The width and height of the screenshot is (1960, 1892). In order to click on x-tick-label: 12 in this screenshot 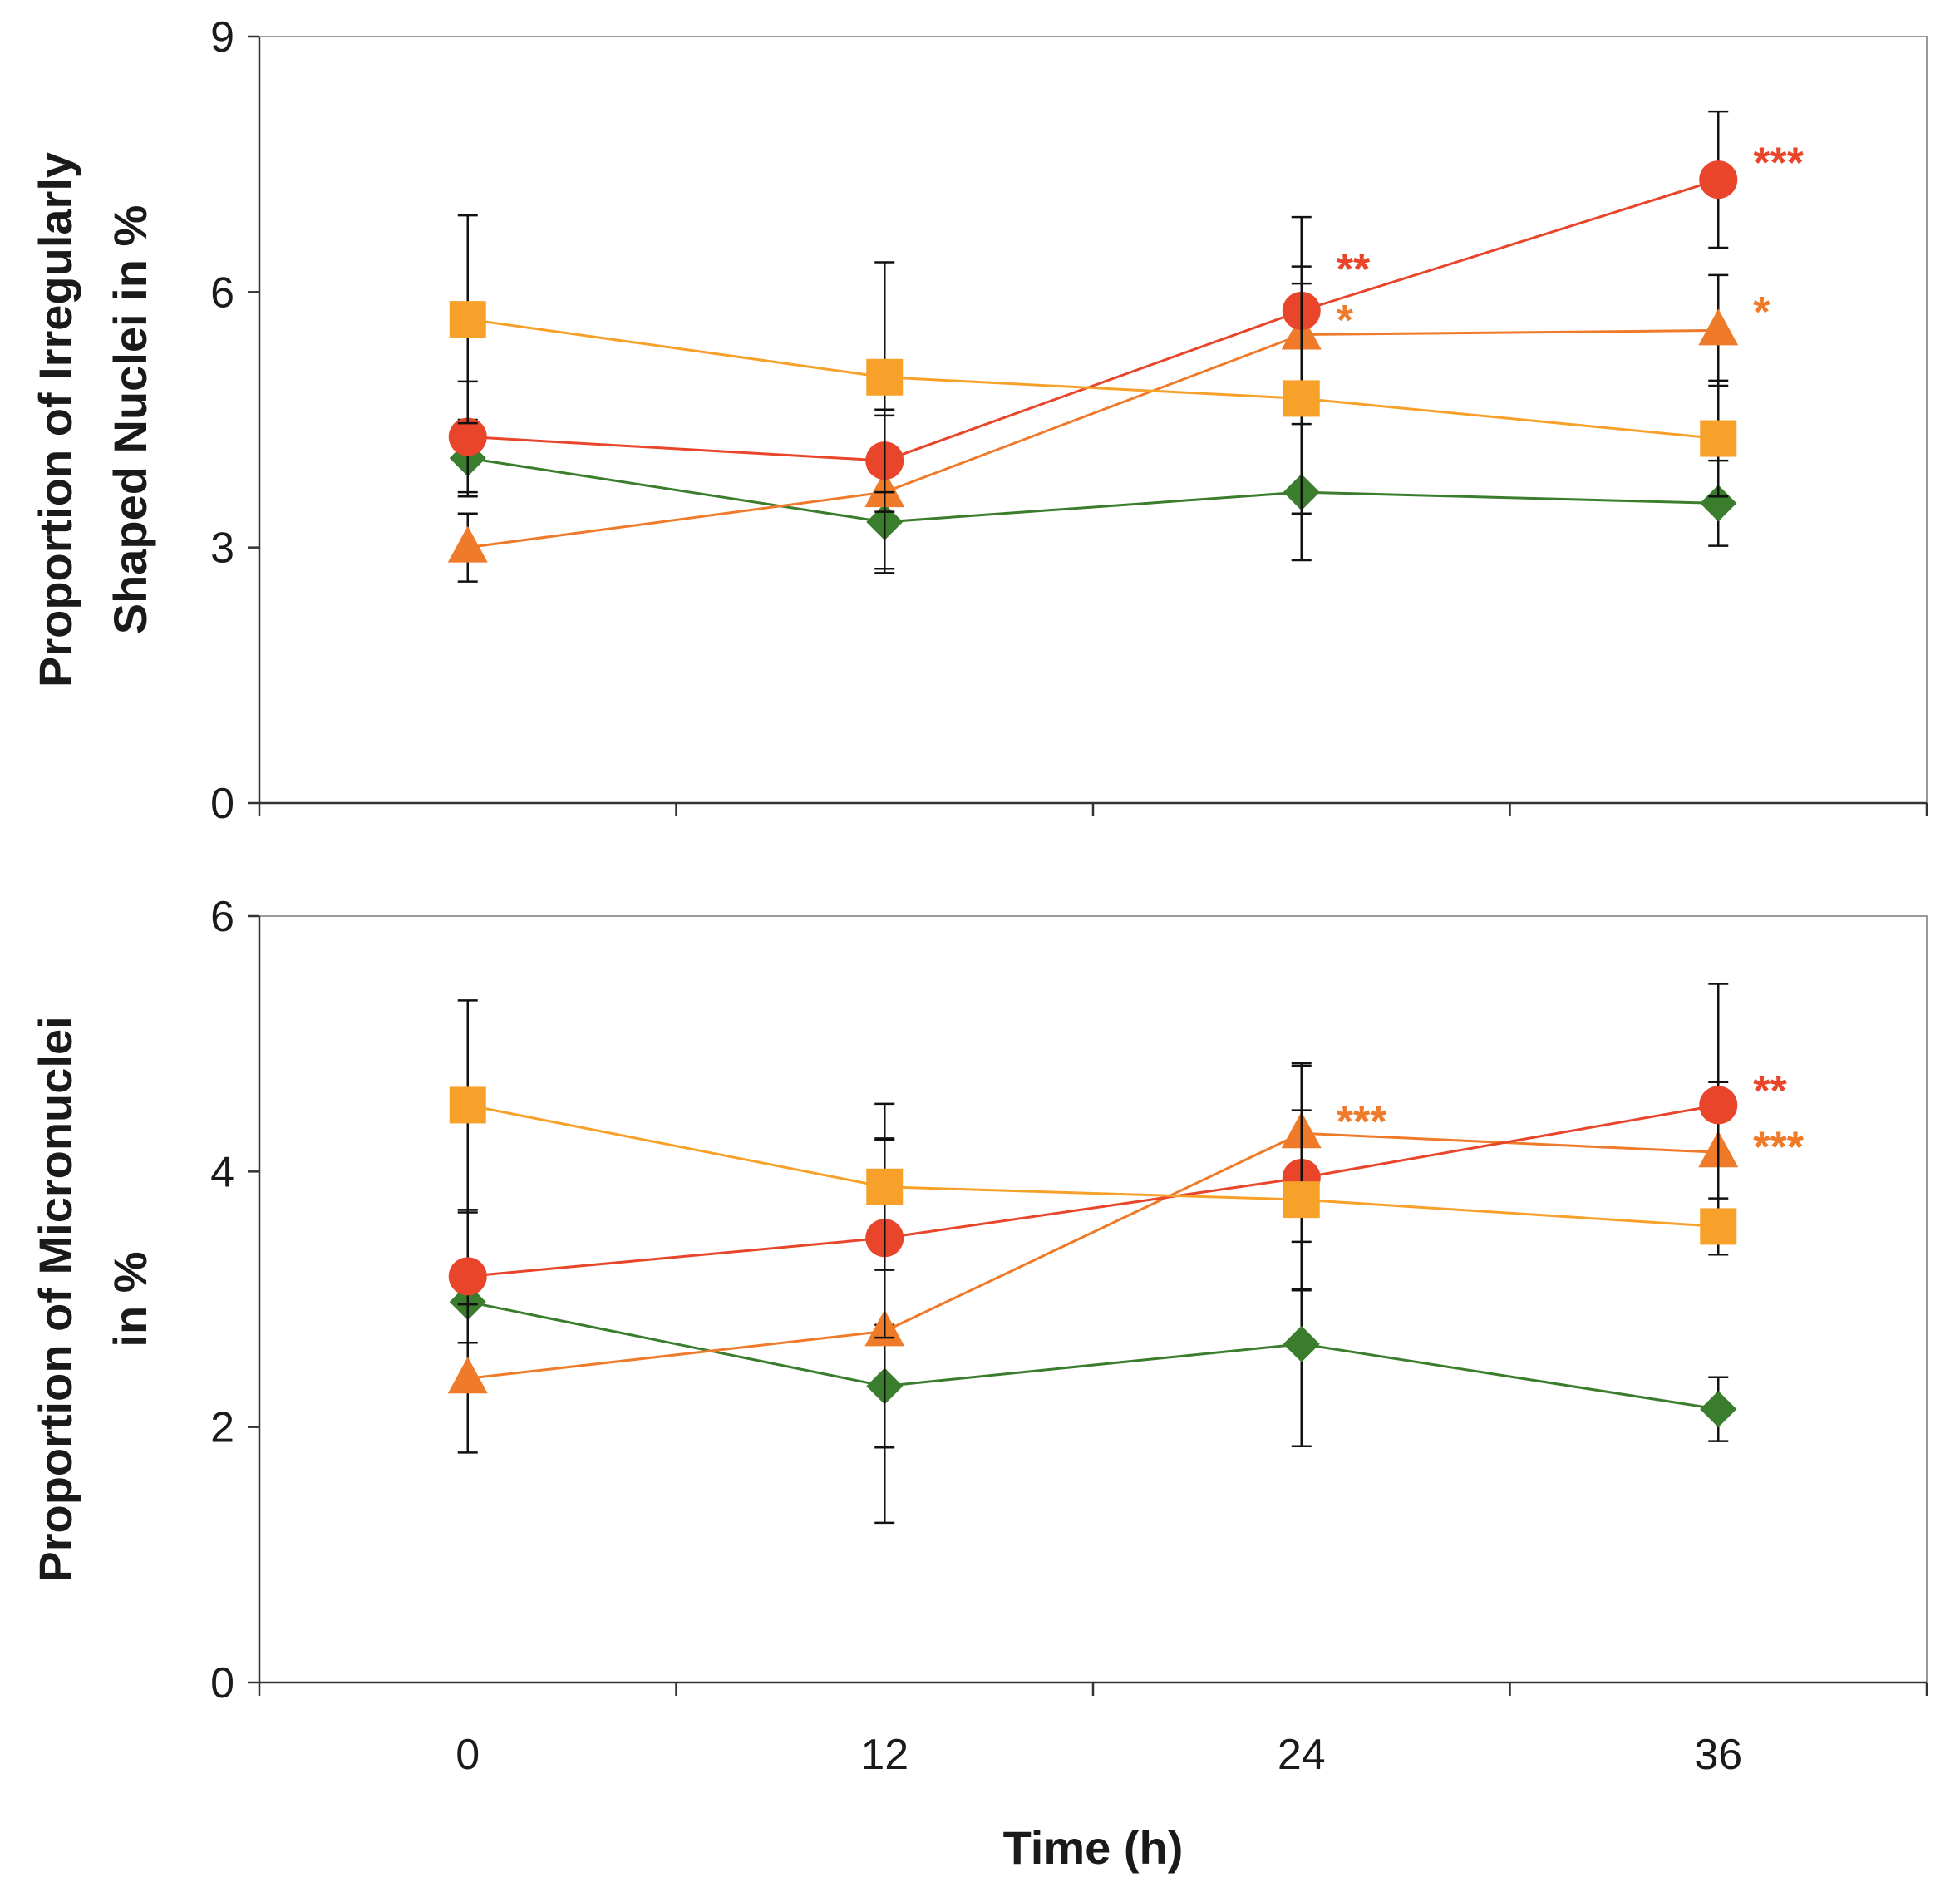, I will do `click(884, 1755)`.